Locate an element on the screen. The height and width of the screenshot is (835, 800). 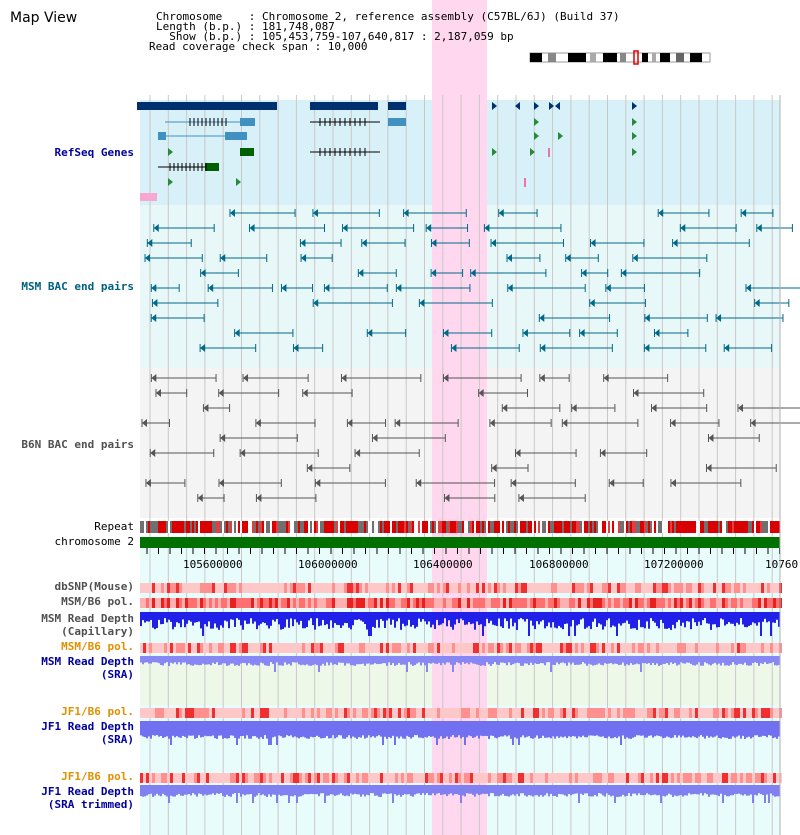
jf1-depth-sra-label-1: JF1 Read Depth is located at coordinates (87, 726).